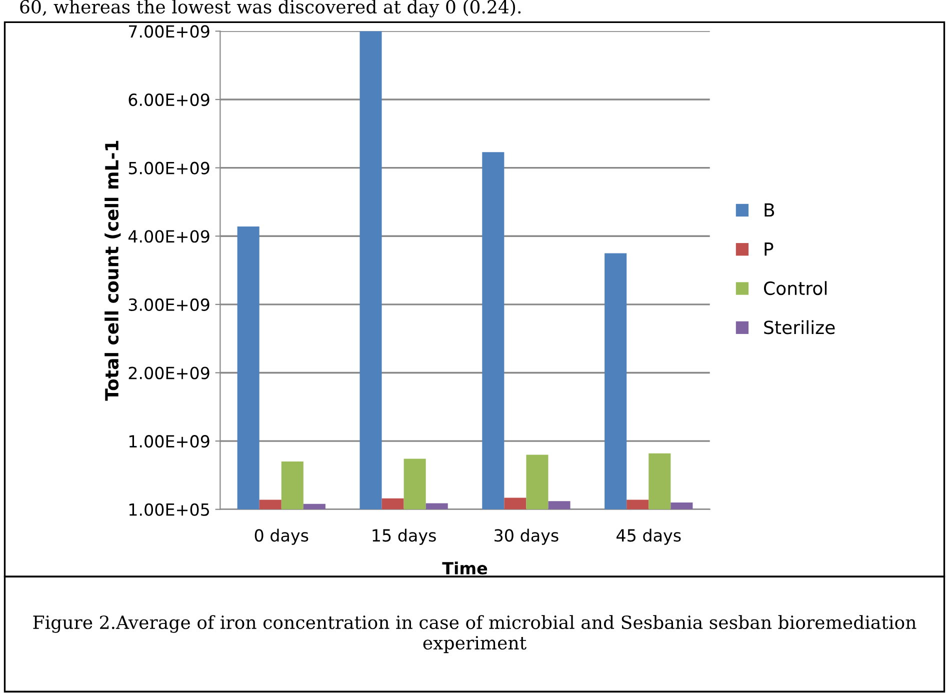  What do you see at coordinates (769, 249) in the screenshot?
I see `legend-label: P` at bounding box center [769, 249].